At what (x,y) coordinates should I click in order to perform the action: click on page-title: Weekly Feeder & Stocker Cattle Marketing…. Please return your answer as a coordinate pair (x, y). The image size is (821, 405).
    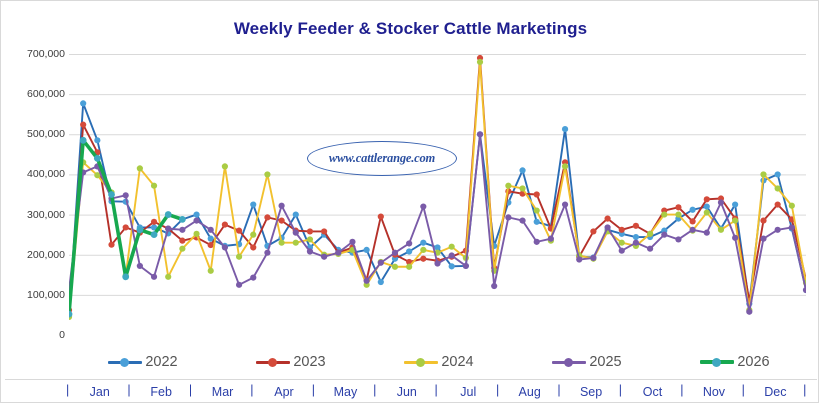
    Looking at the image, I should click on (410, 28).